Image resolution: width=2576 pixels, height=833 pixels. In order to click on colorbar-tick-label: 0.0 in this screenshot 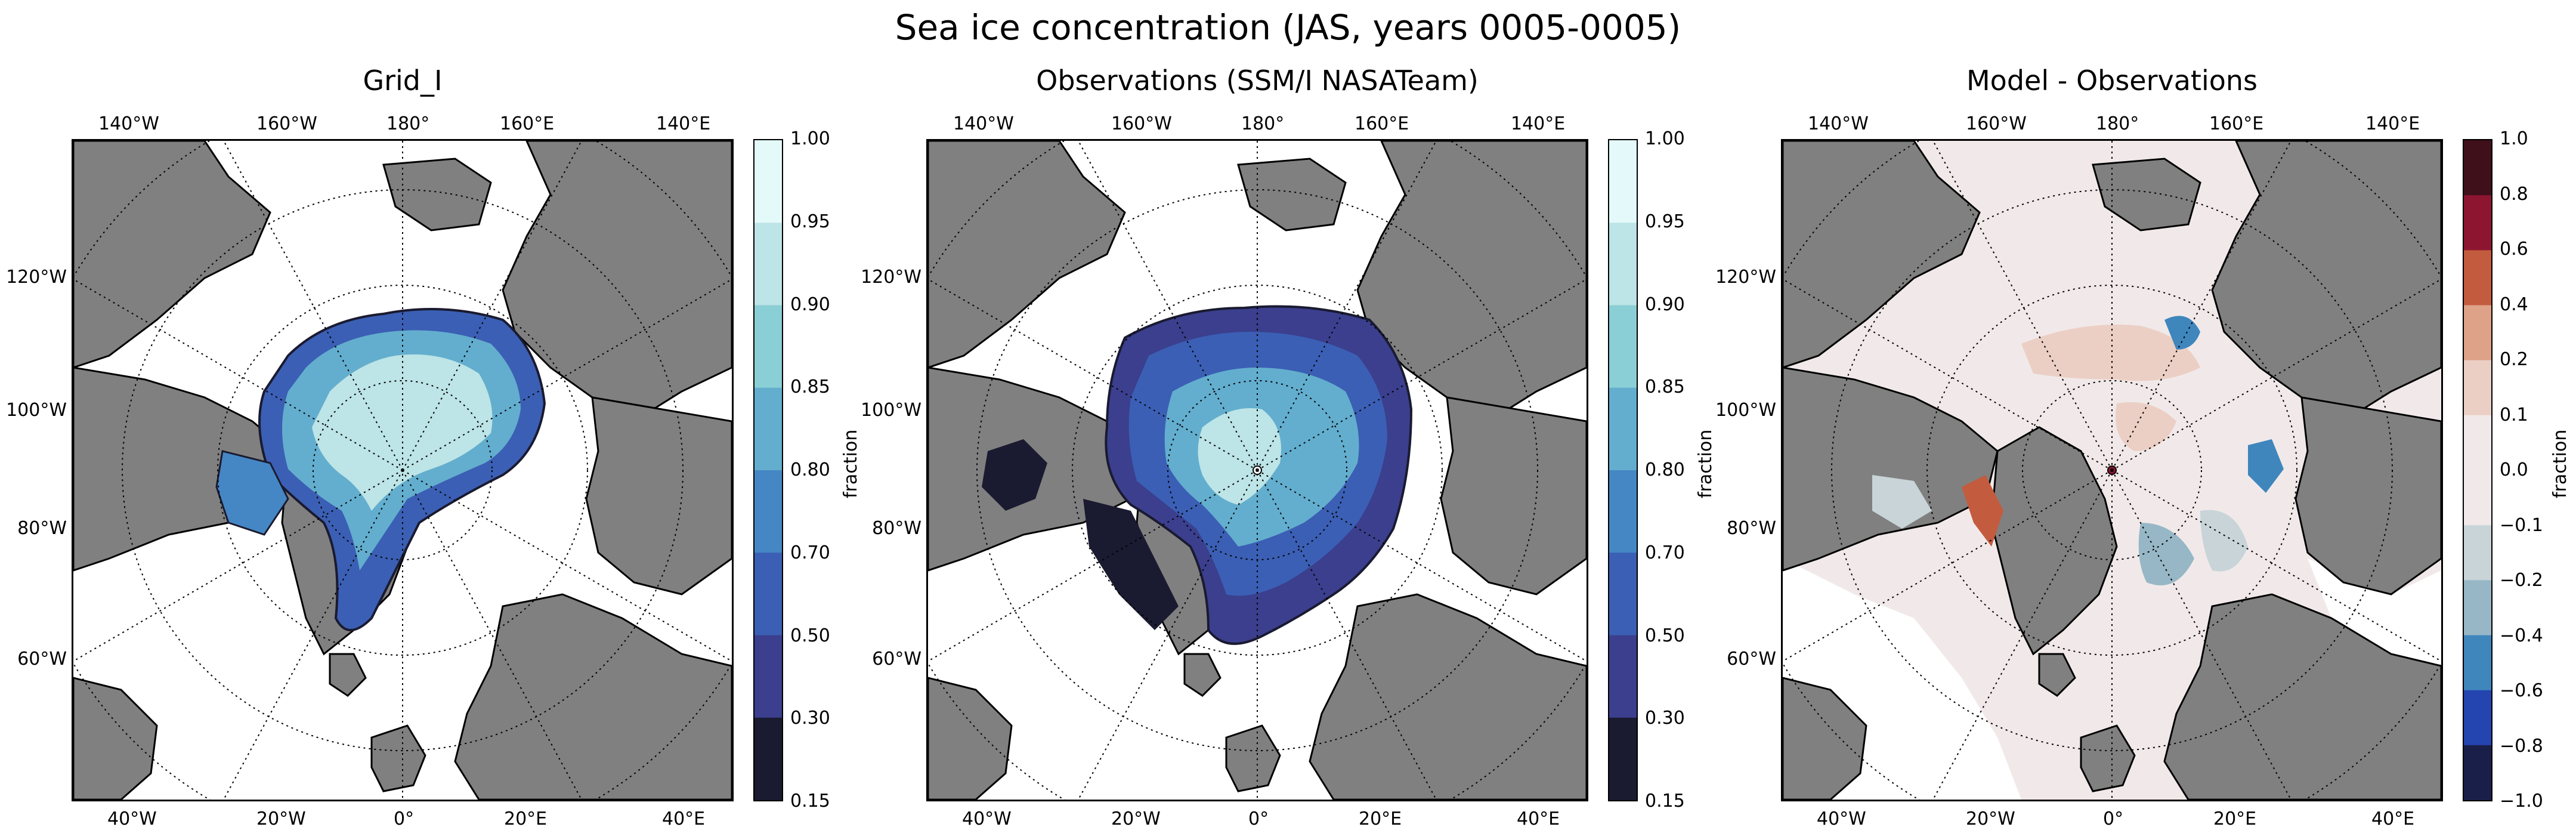, I will do `click(2514, 469)`.